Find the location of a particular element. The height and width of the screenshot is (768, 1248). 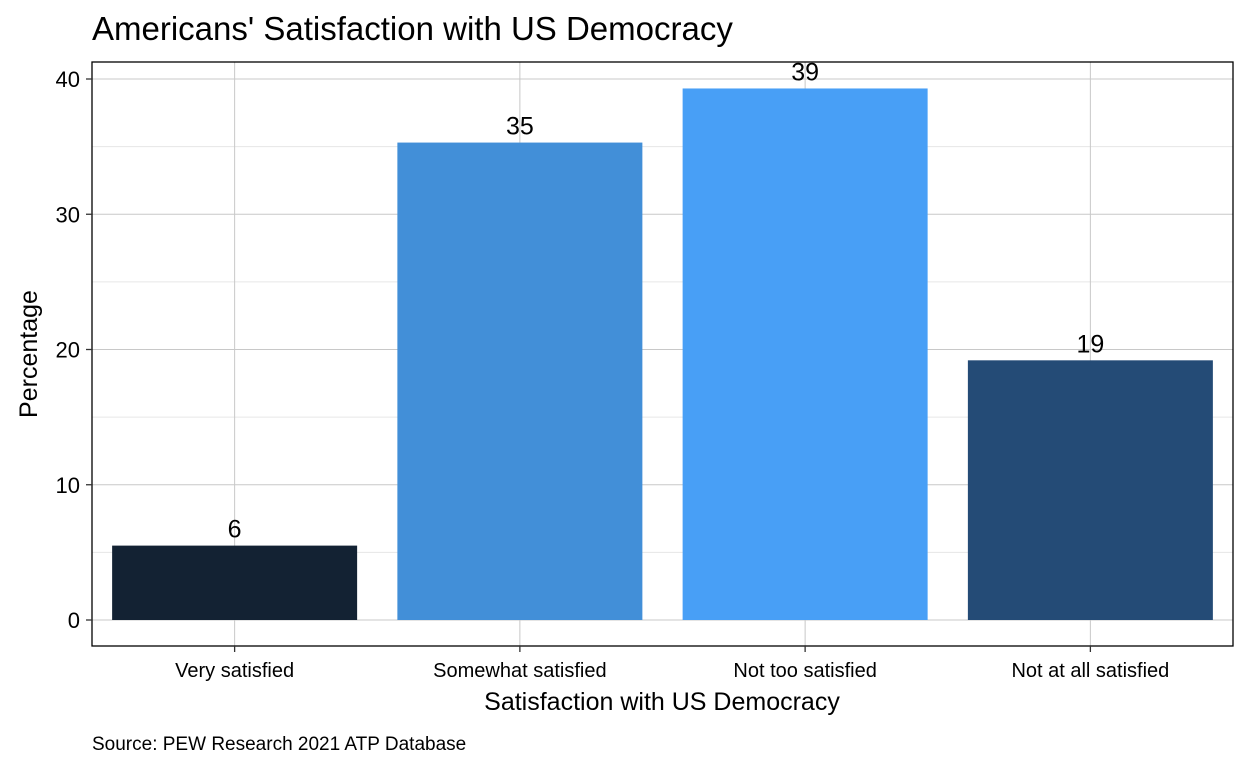

y-tick-label: 0 is located at coordinates (74, 620).